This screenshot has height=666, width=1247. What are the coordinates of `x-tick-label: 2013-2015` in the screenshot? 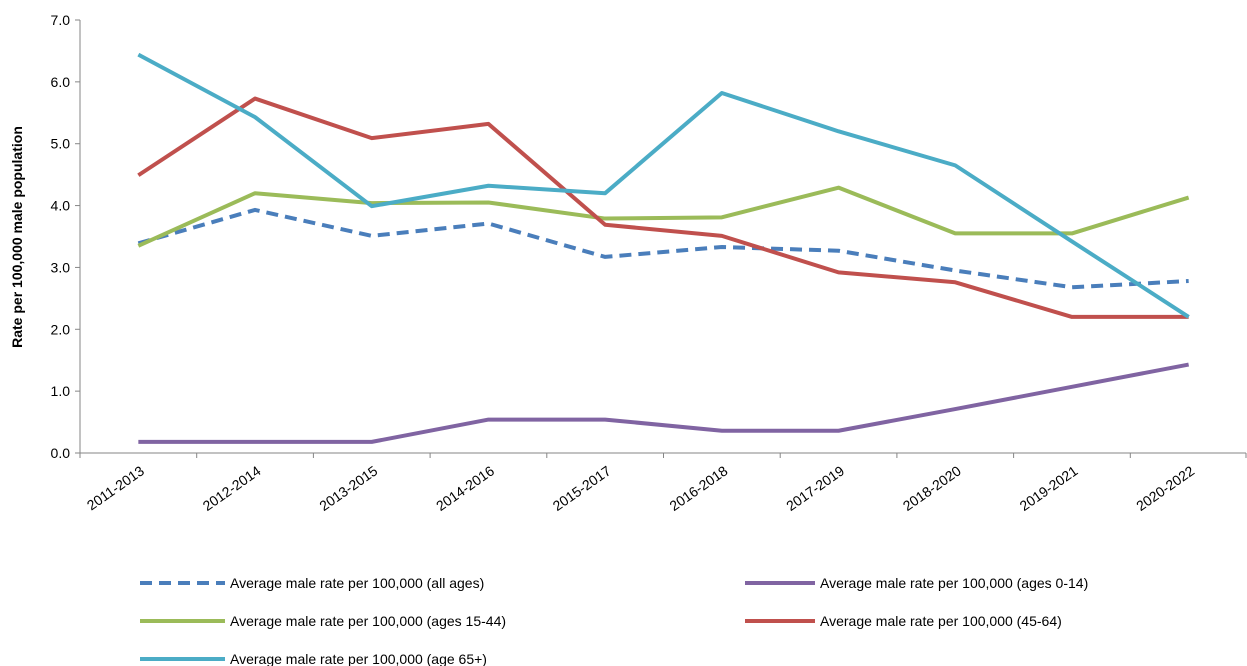 It's located at (348, 488).